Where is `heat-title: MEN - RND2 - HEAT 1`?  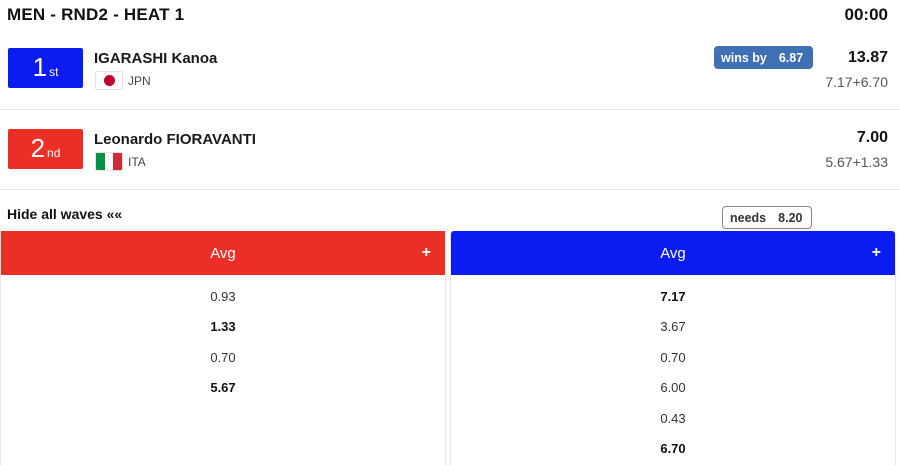
heat-title: MEN - RND2 - HEAT 1 is located at coordinates (96, 14).